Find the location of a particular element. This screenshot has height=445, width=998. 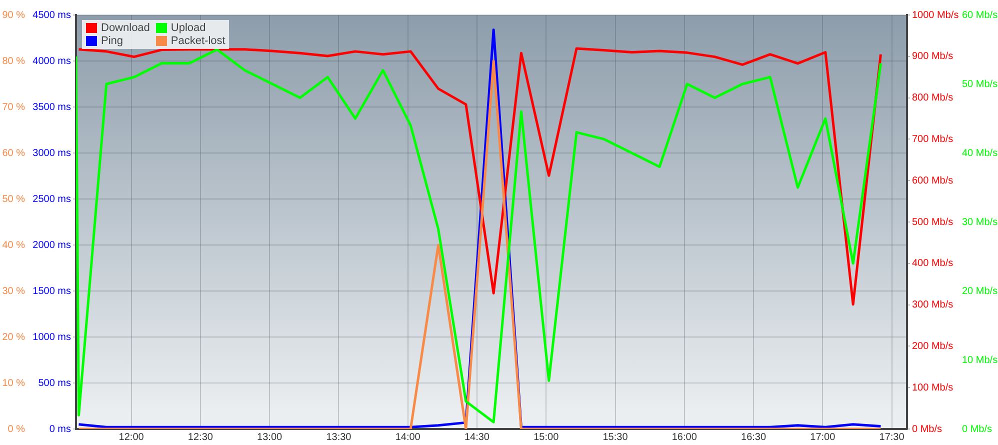

y-tick-label: 40 % is located at coordinates (14, 245).